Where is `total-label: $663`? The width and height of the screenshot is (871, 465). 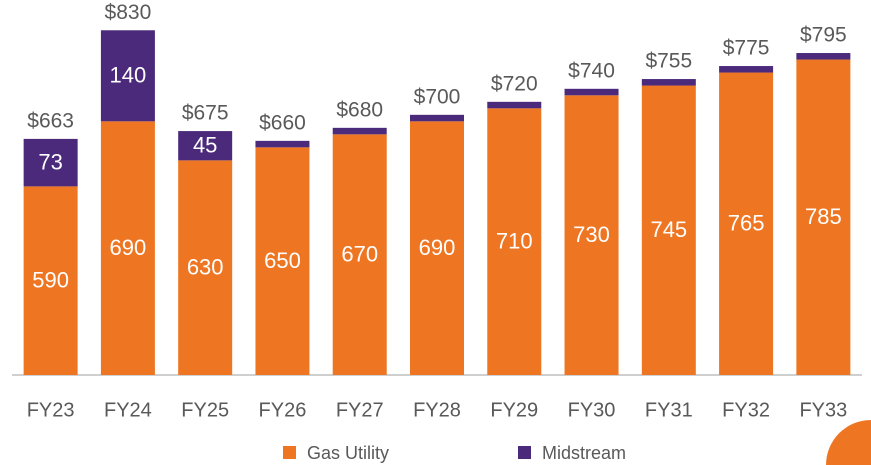
total-label: $663 is located at coordinates (50, 120).